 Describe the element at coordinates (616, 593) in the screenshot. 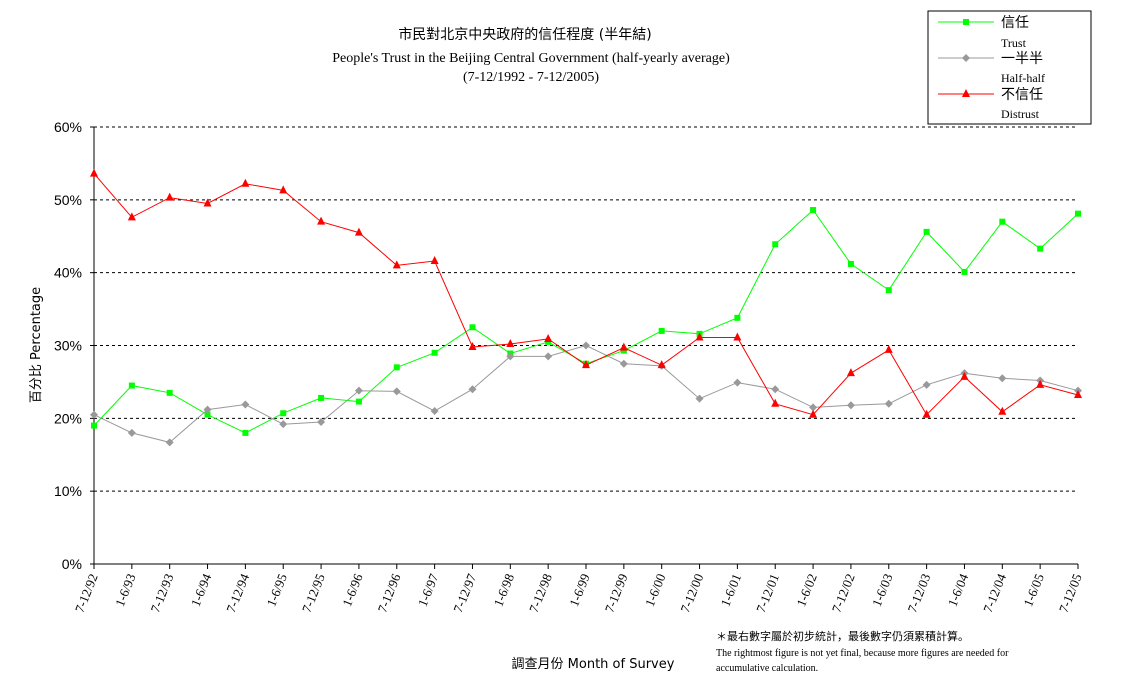

I see `x-tick-label: 7-12/99` at that location.